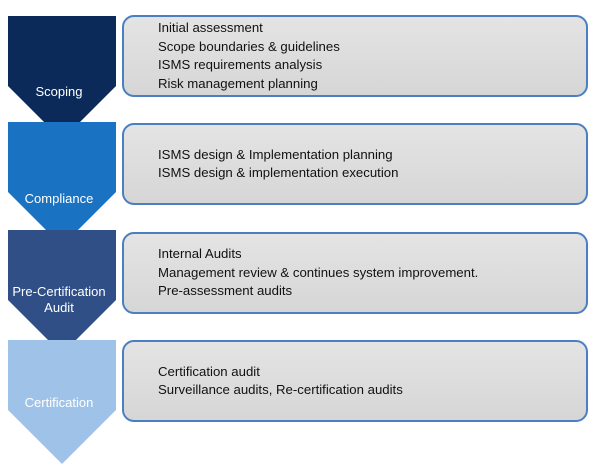 This screenshot has height=471, width=600. I want to click on detail-item: Certification audit, so click(209, 371).